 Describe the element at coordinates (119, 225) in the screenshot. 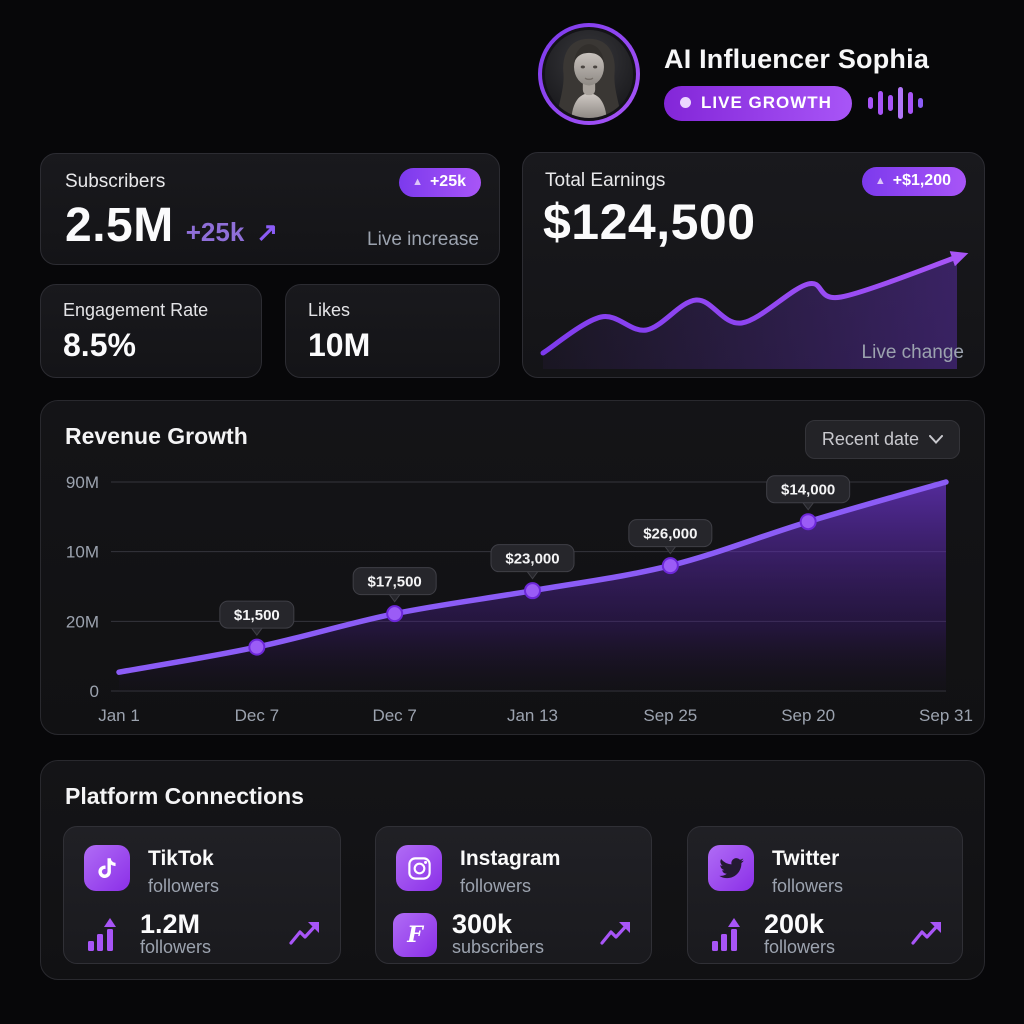

I see `subscribers-value: 2.5M` at that location.